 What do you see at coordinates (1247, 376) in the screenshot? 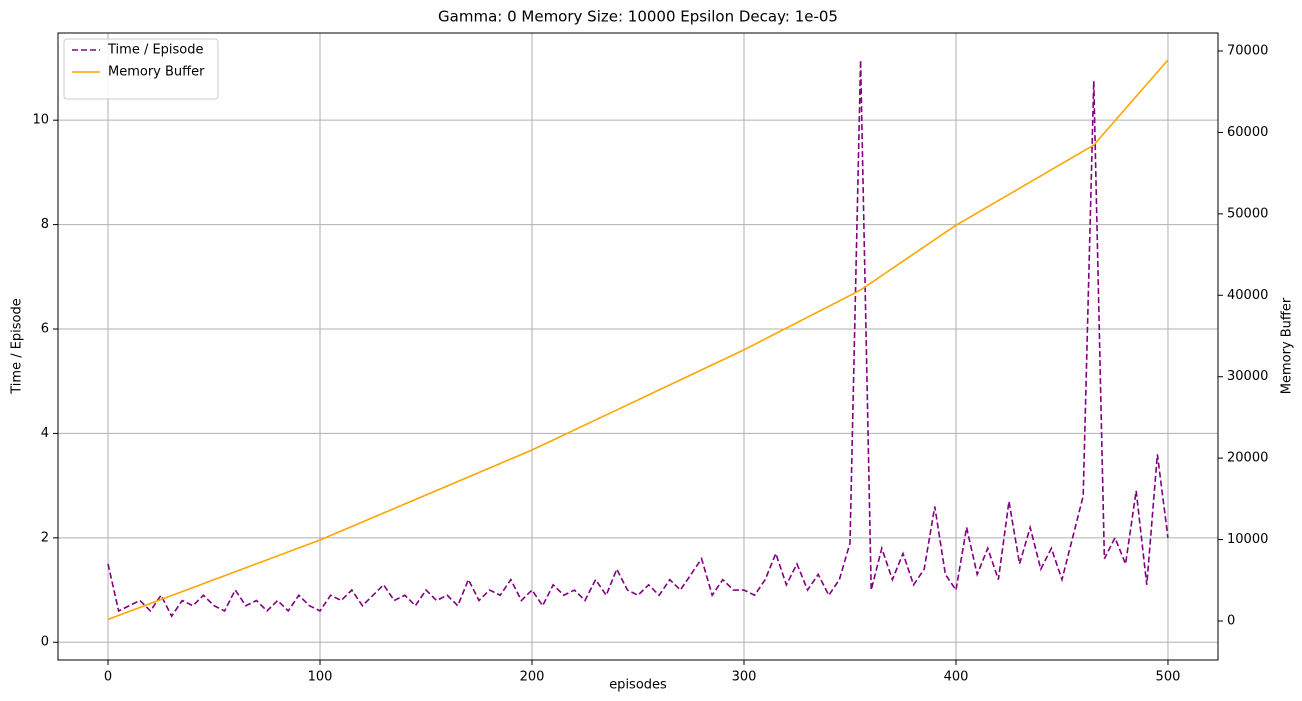
I see `y2-tick-label: 30000` at bounding box center [1247, 376].